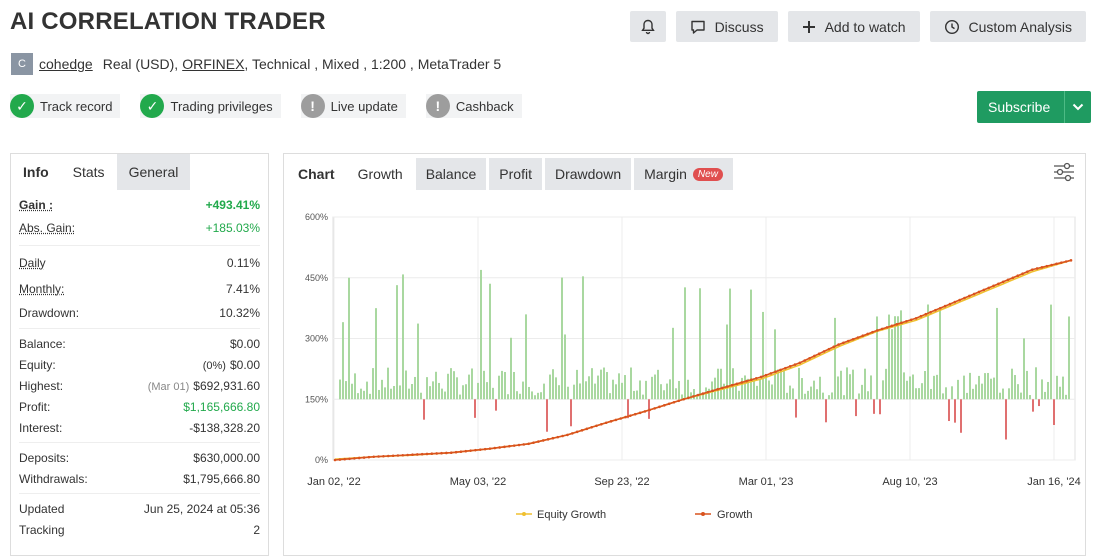  What do you see at coordinates (1007, 26) in the screenshot?
I see `custom-analysis-button: Custom Analysis` at bounding box center [1007, 26].